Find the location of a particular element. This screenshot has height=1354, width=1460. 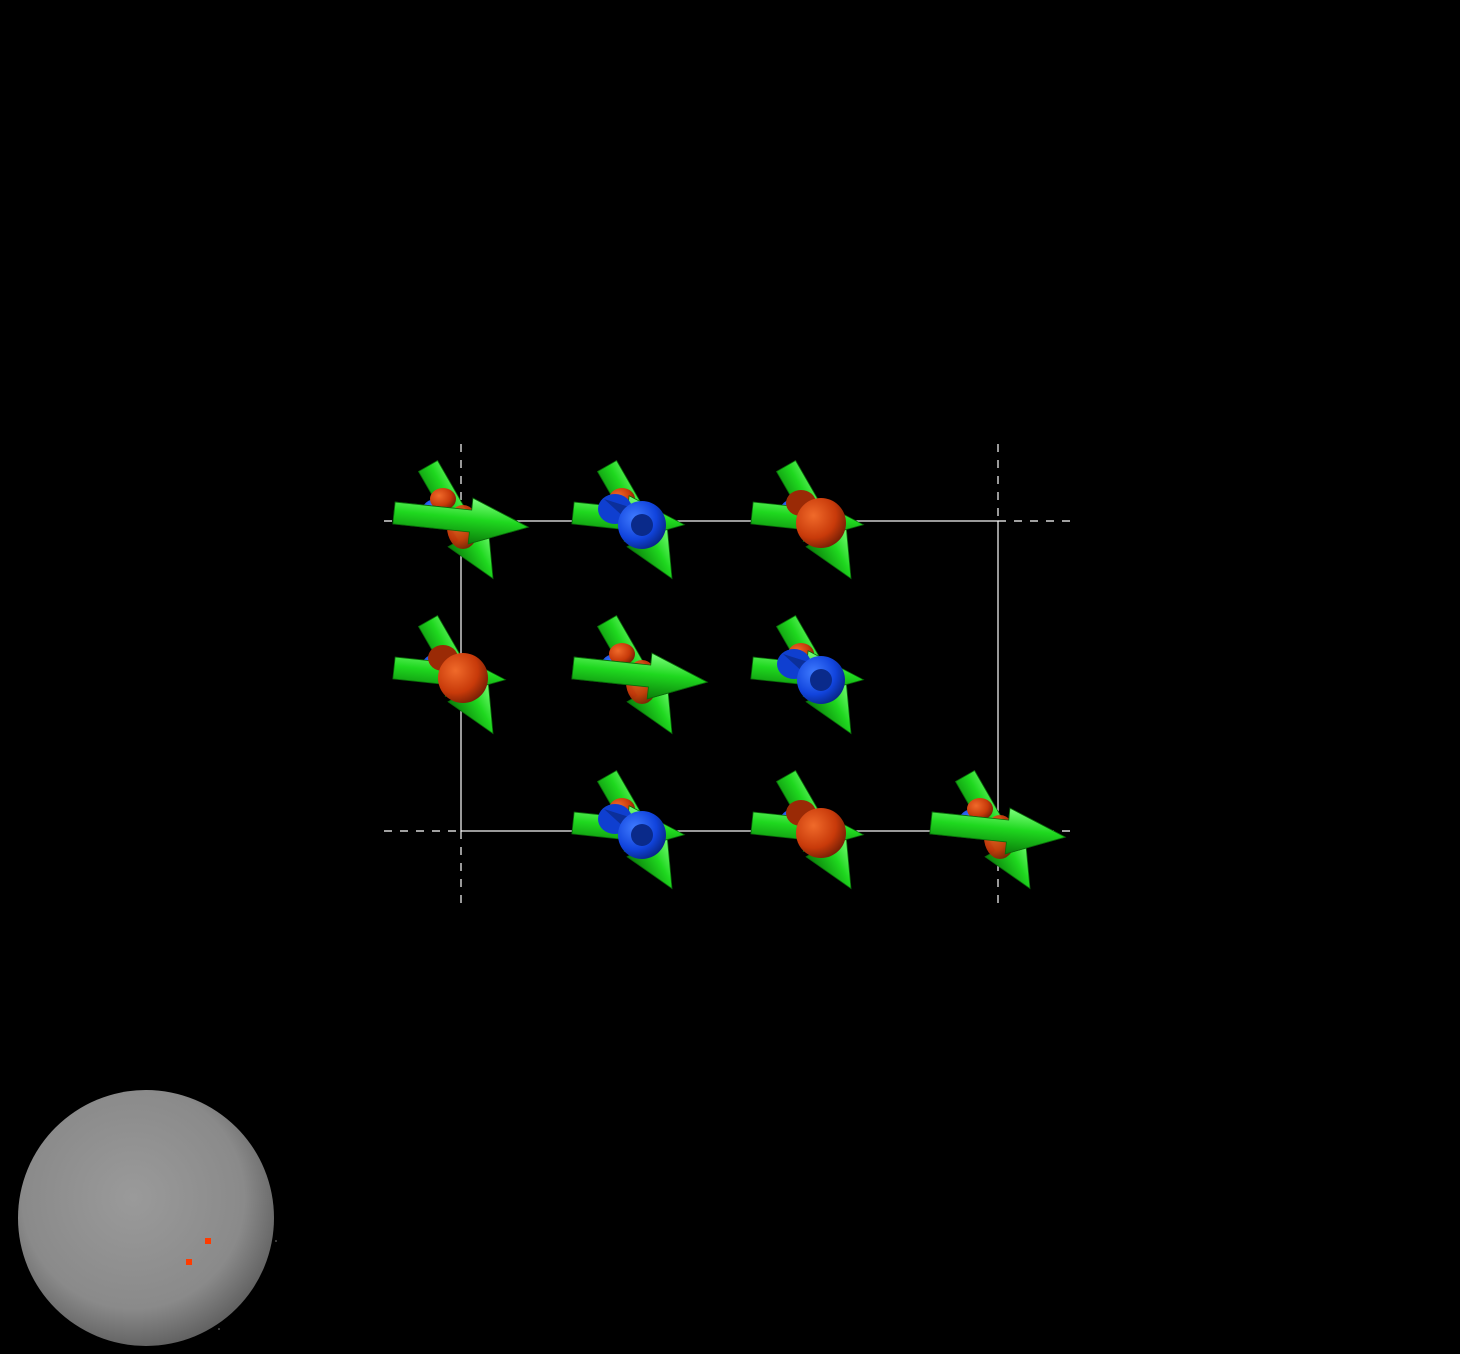

unit-cell-edge is located at coordinates (729, 676).